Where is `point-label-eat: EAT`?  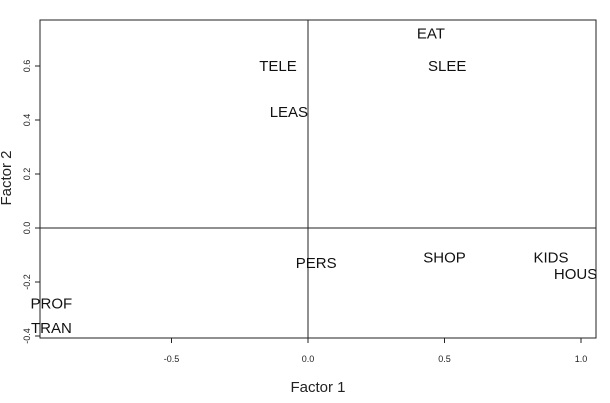
point-label-eat: EAT is located at coordinates (431, 34).